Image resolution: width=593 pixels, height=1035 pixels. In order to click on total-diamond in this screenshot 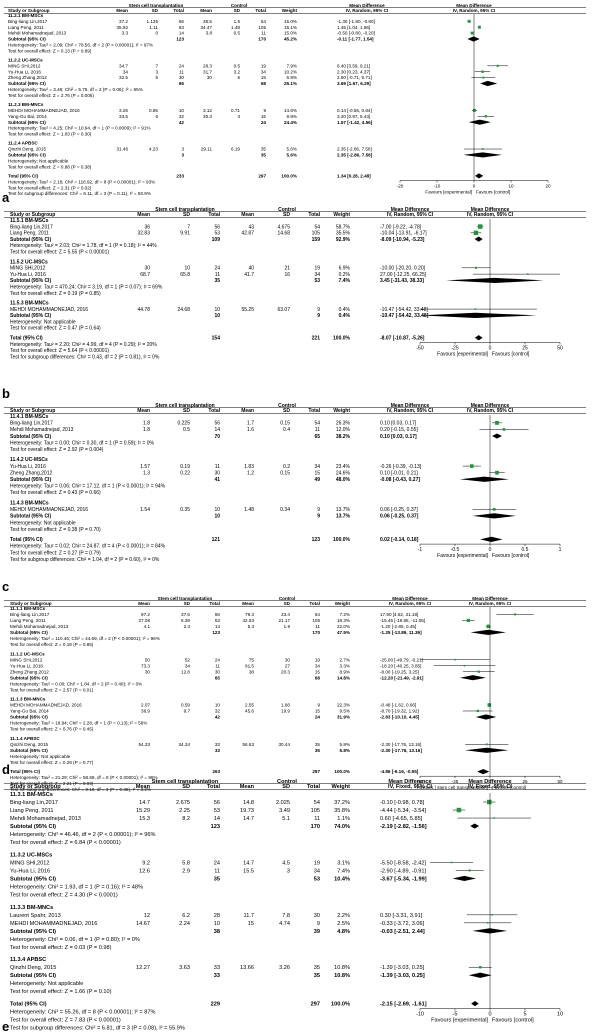, I will do `click(479, 176)`.